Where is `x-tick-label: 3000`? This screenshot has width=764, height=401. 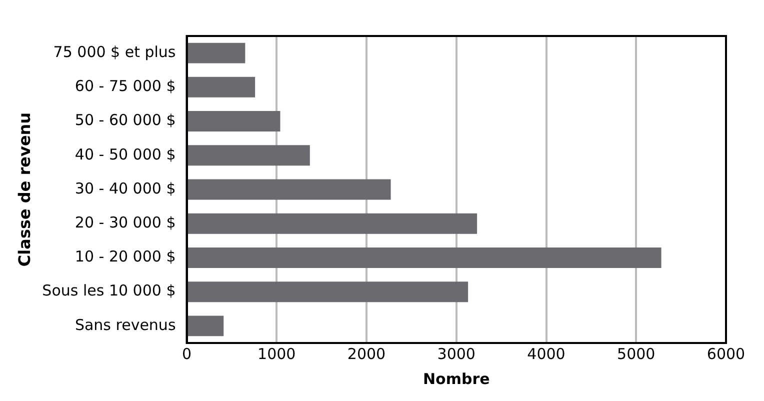
x-tick-label: 3000 is located at coordinates (456, 353).